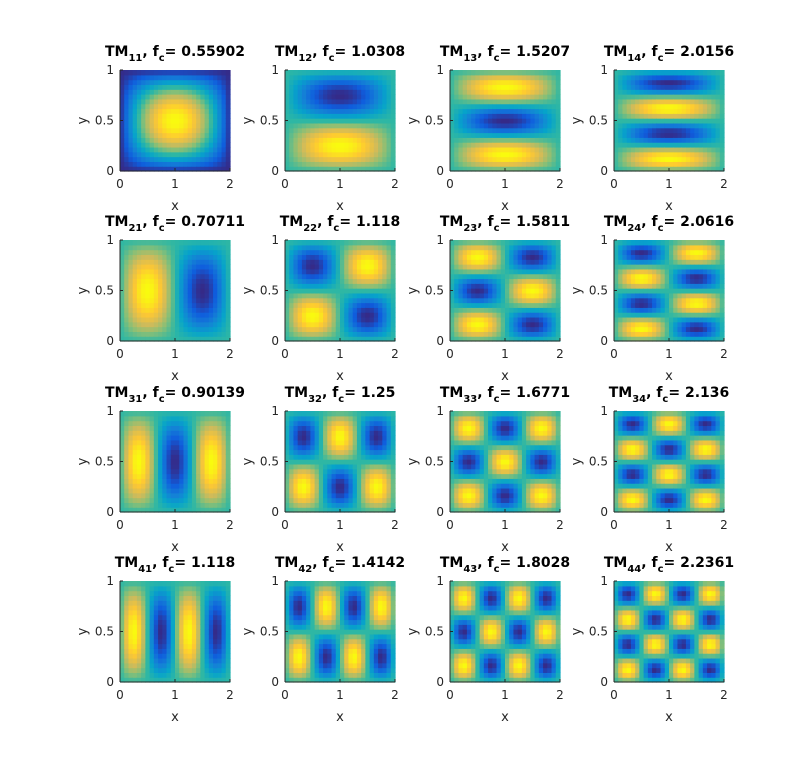  Describe the element at coordinates (275, 341) in the screenshot. I see `y-tick-label: 0` at that location.